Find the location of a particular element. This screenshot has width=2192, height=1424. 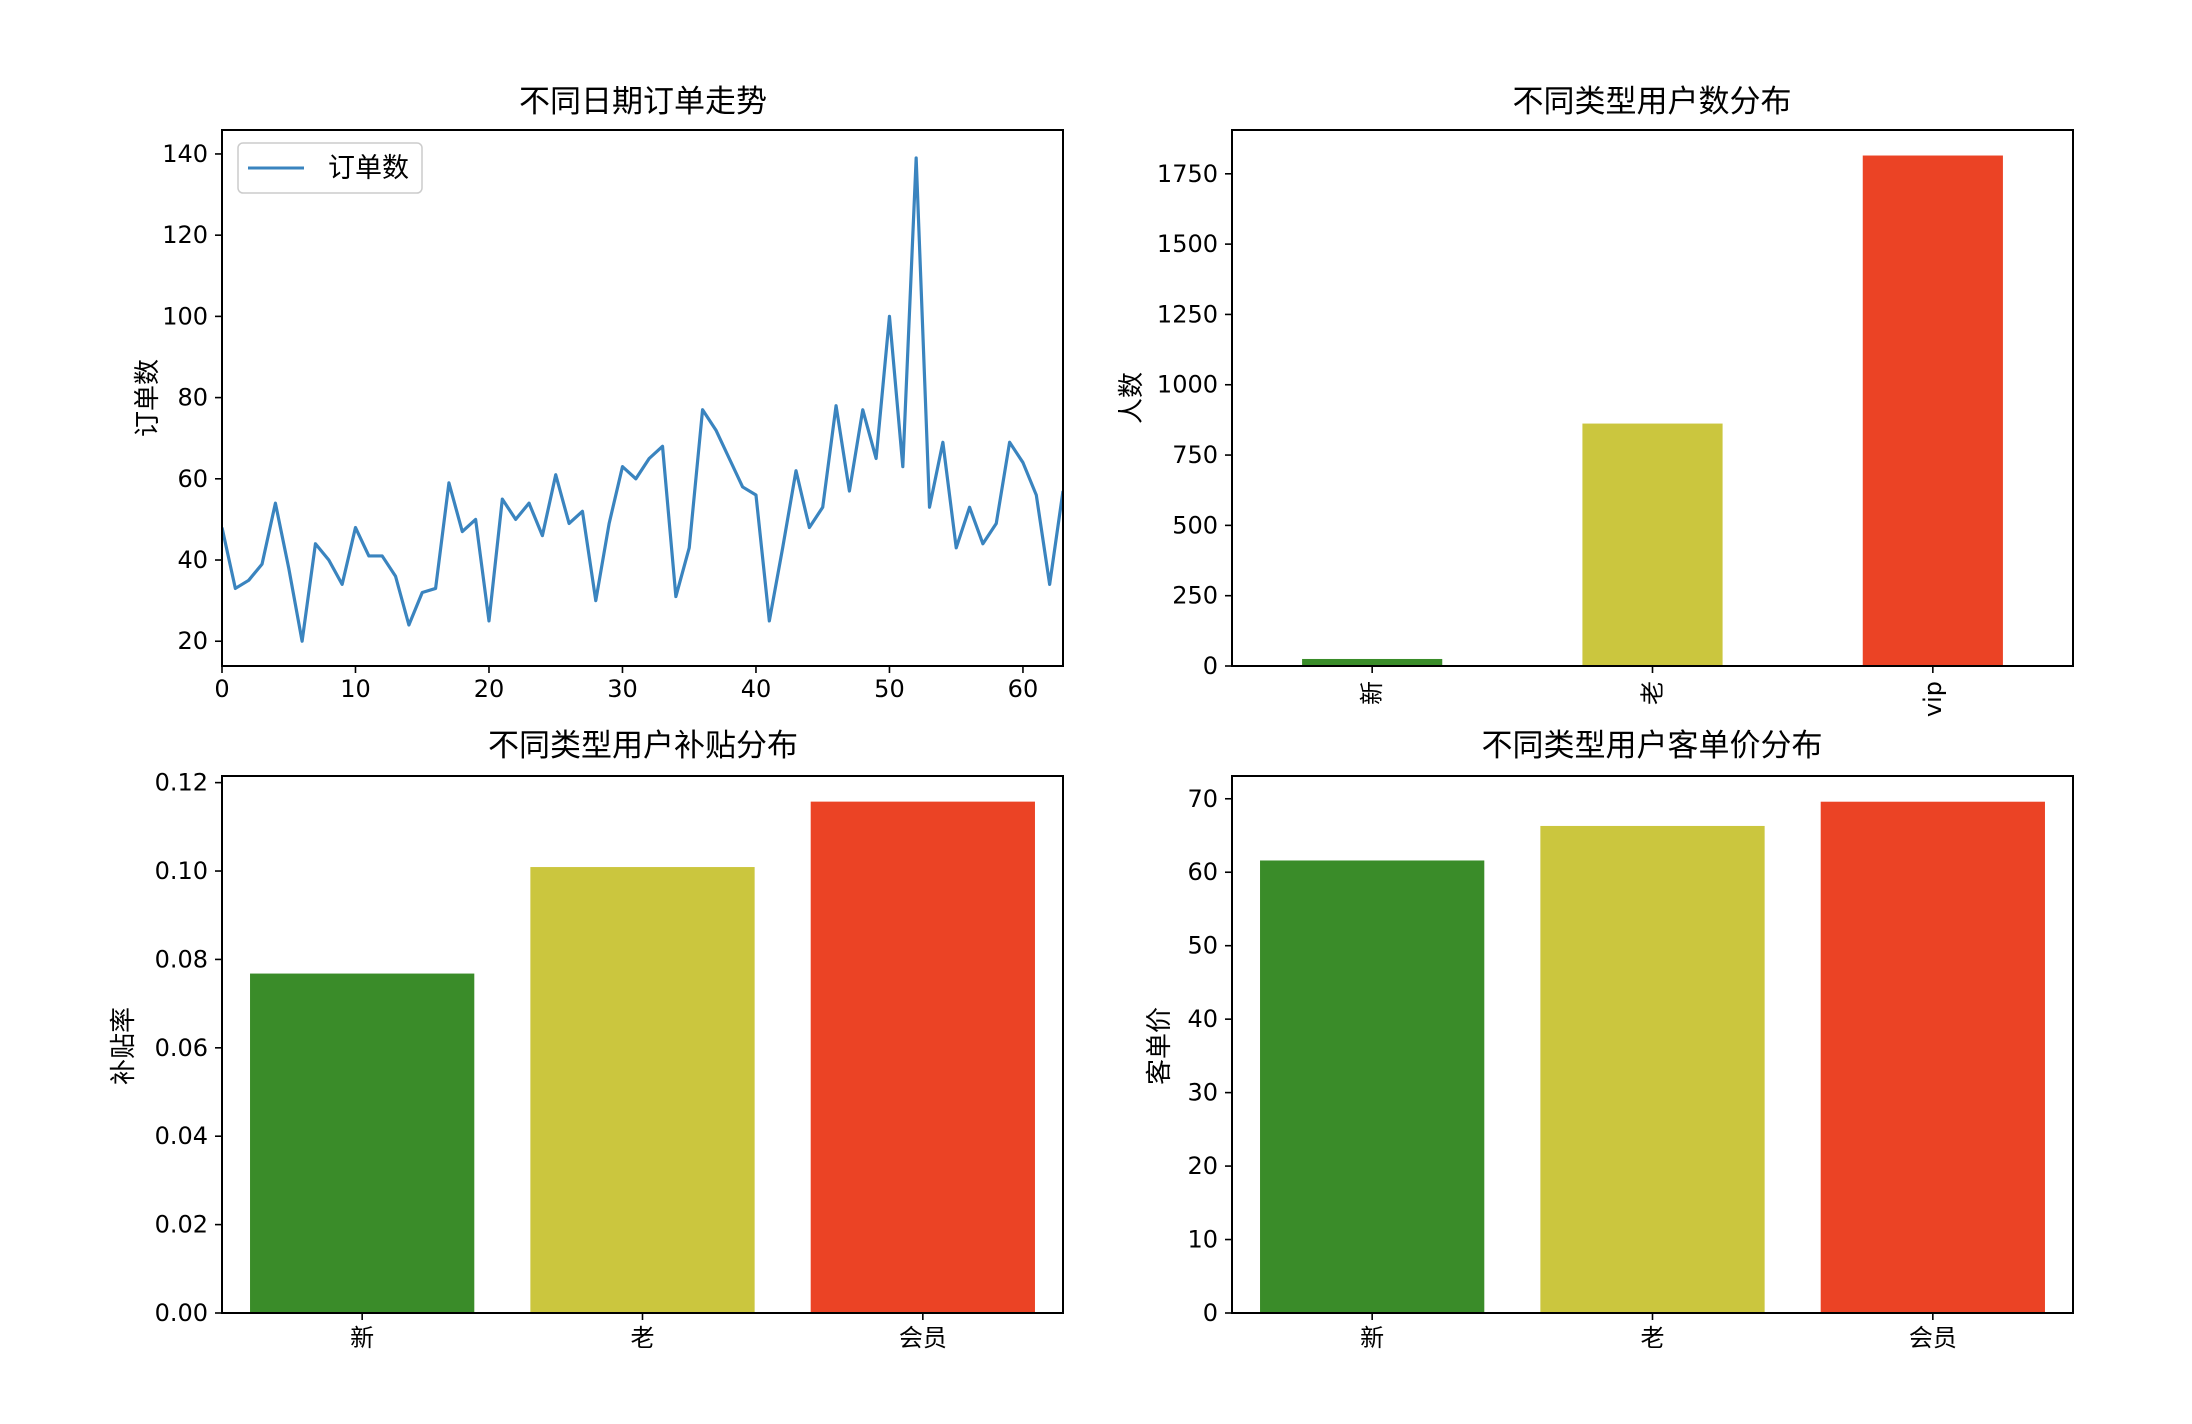

chart-title: 不同类型用户数分布 is located at coordinates (1652, 102).